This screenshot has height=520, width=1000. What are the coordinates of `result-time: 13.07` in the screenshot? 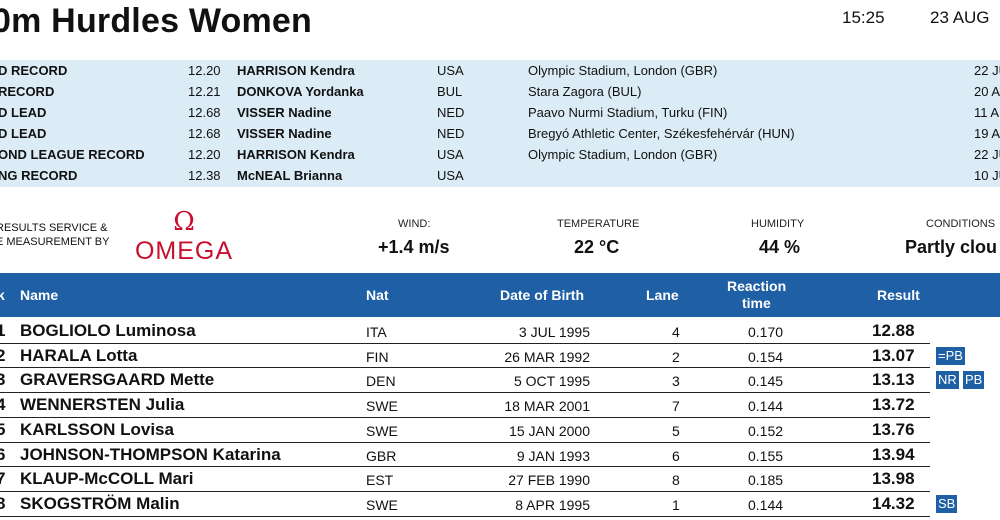 It's located at (893, 355).